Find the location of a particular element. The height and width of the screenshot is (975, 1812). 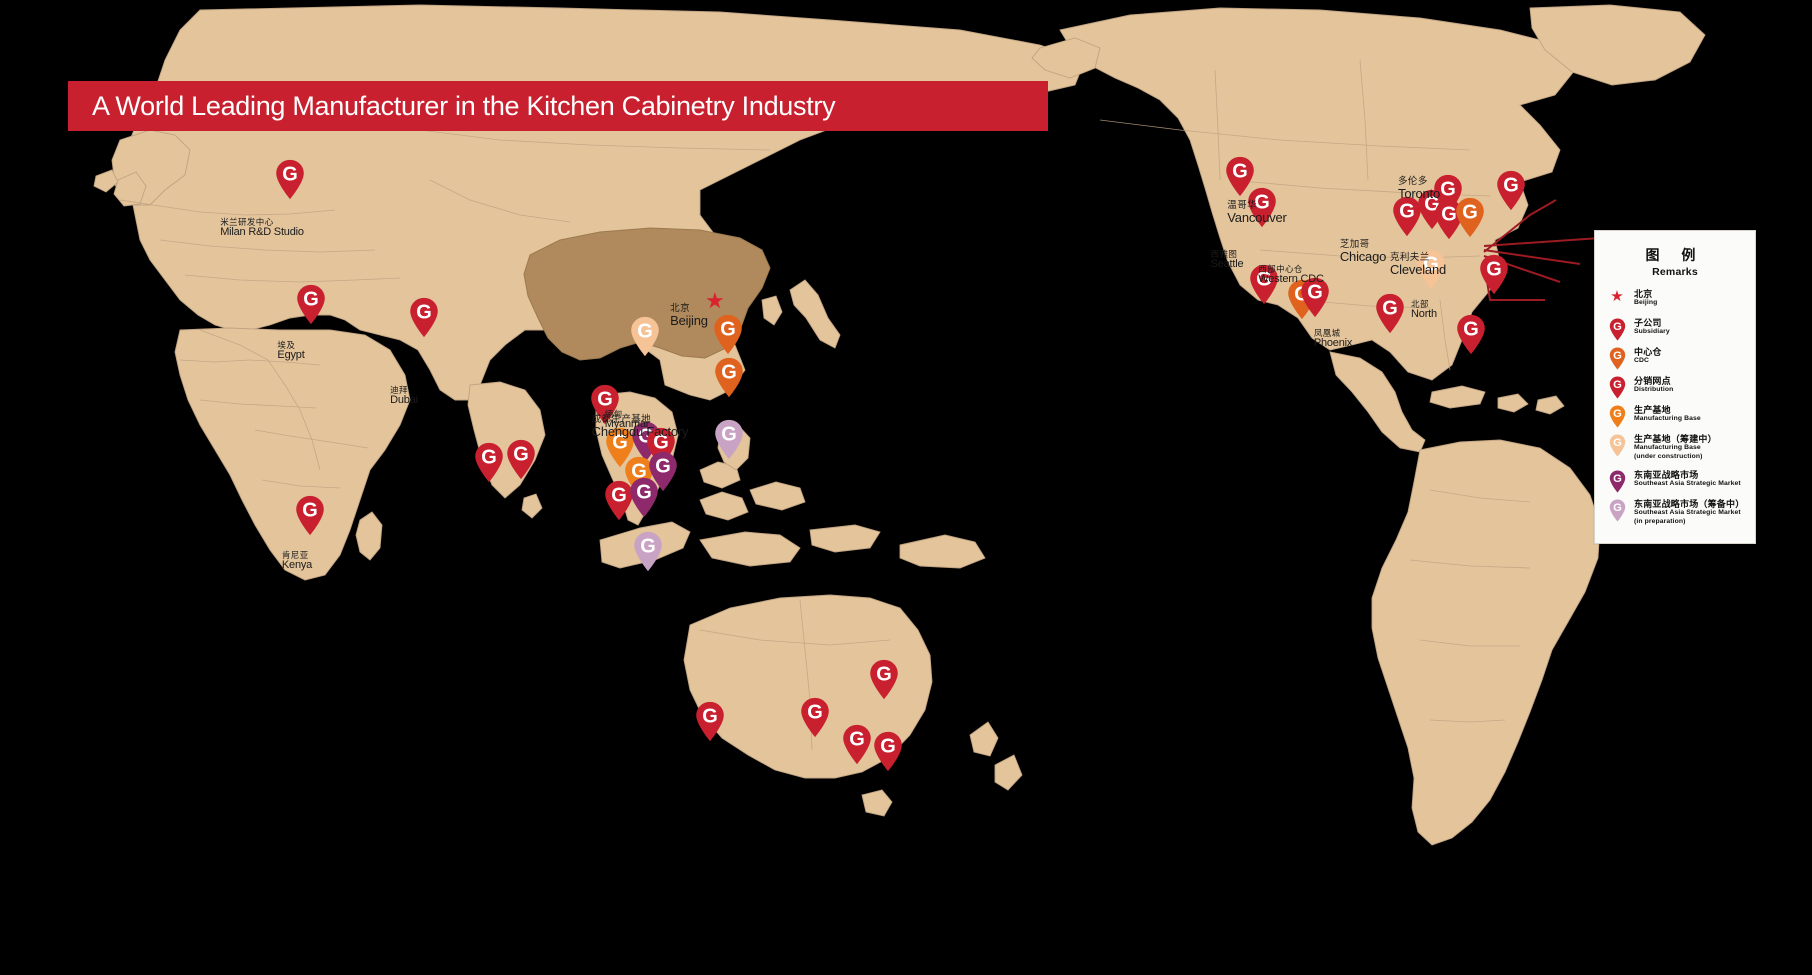

legend-row: G 生产基地 Manufacturing Base is located at coordinates (1679, 417).